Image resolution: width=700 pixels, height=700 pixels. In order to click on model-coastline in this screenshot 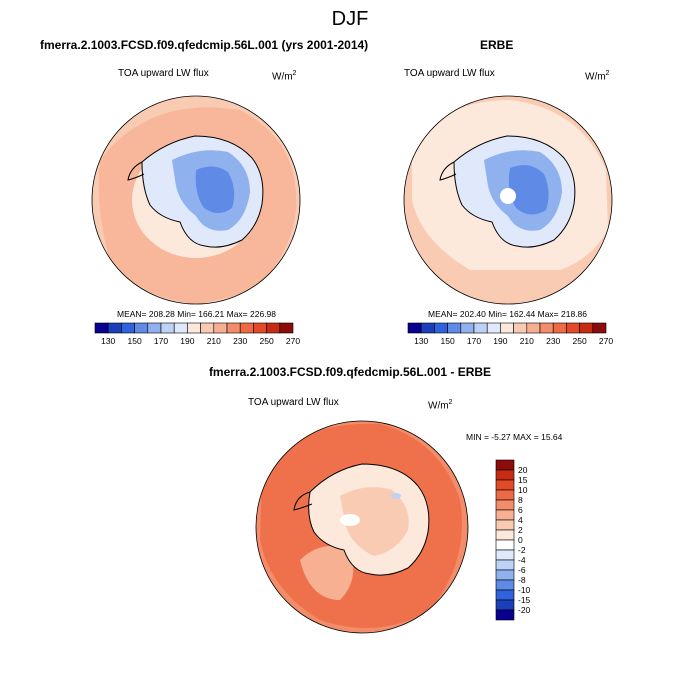, I will do `click(202, 191)`.